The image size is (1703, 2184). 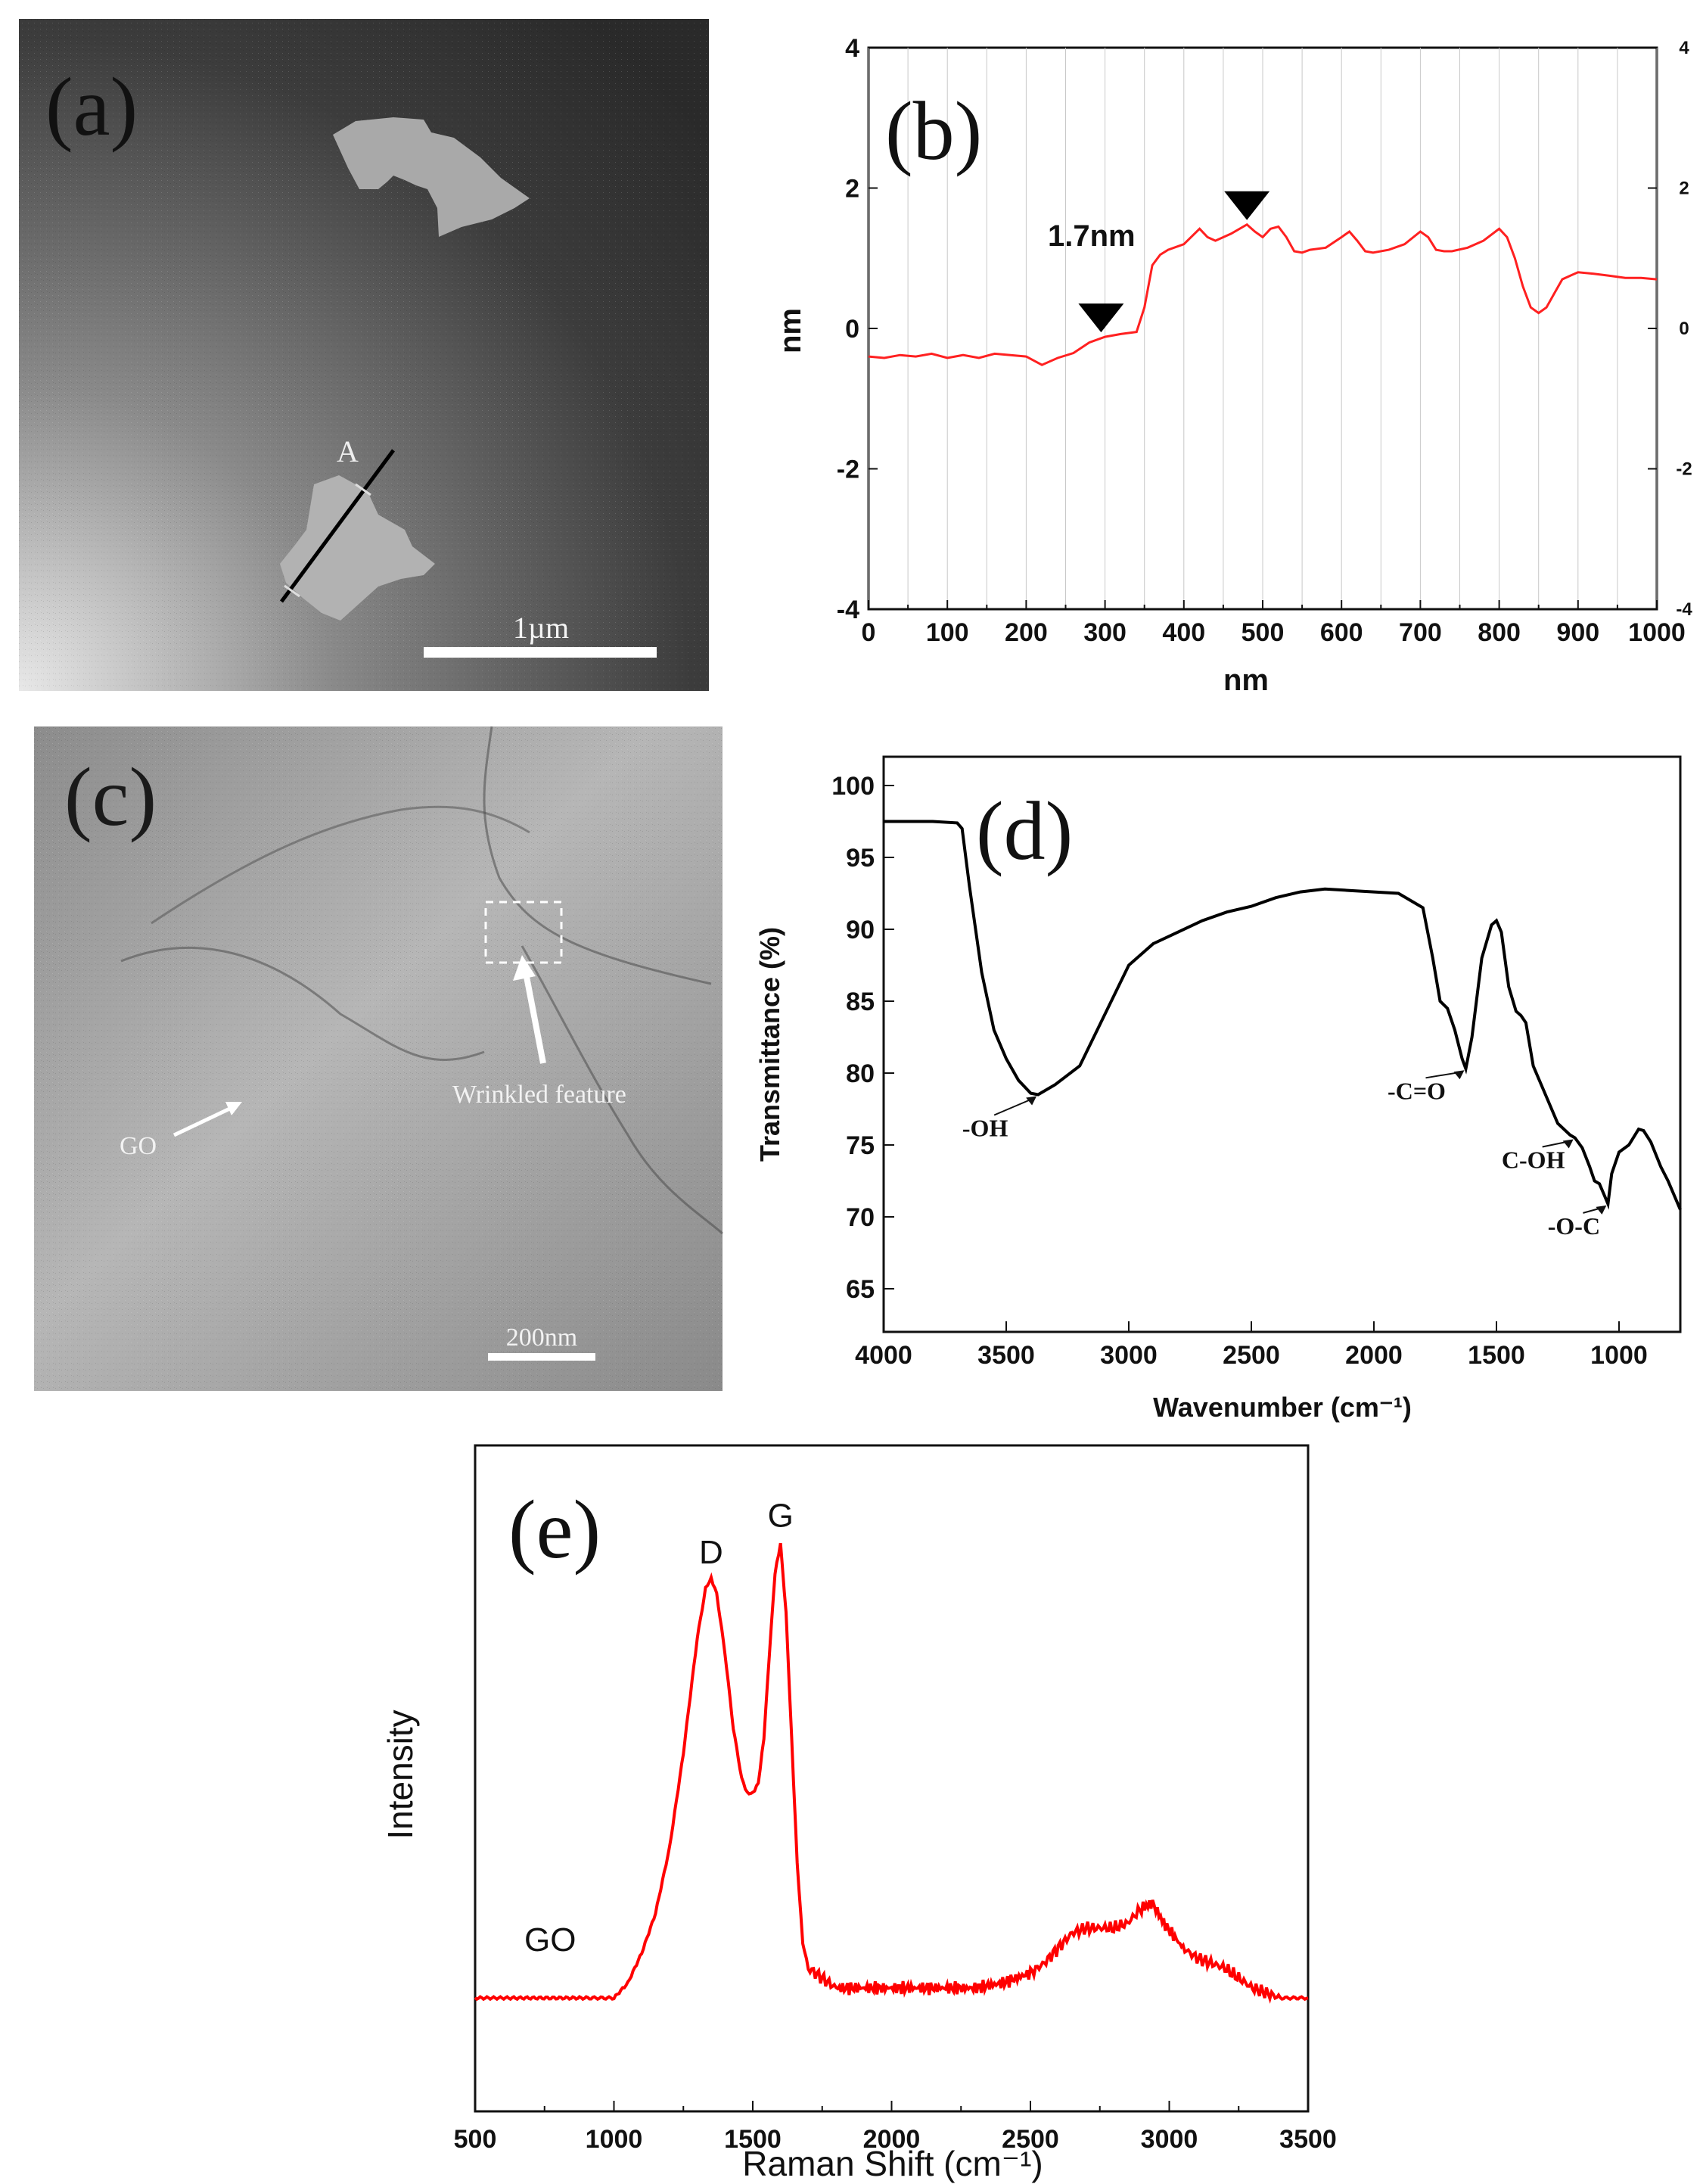 I want to click on y-tick-label: 0, so click(x=852, y=329).